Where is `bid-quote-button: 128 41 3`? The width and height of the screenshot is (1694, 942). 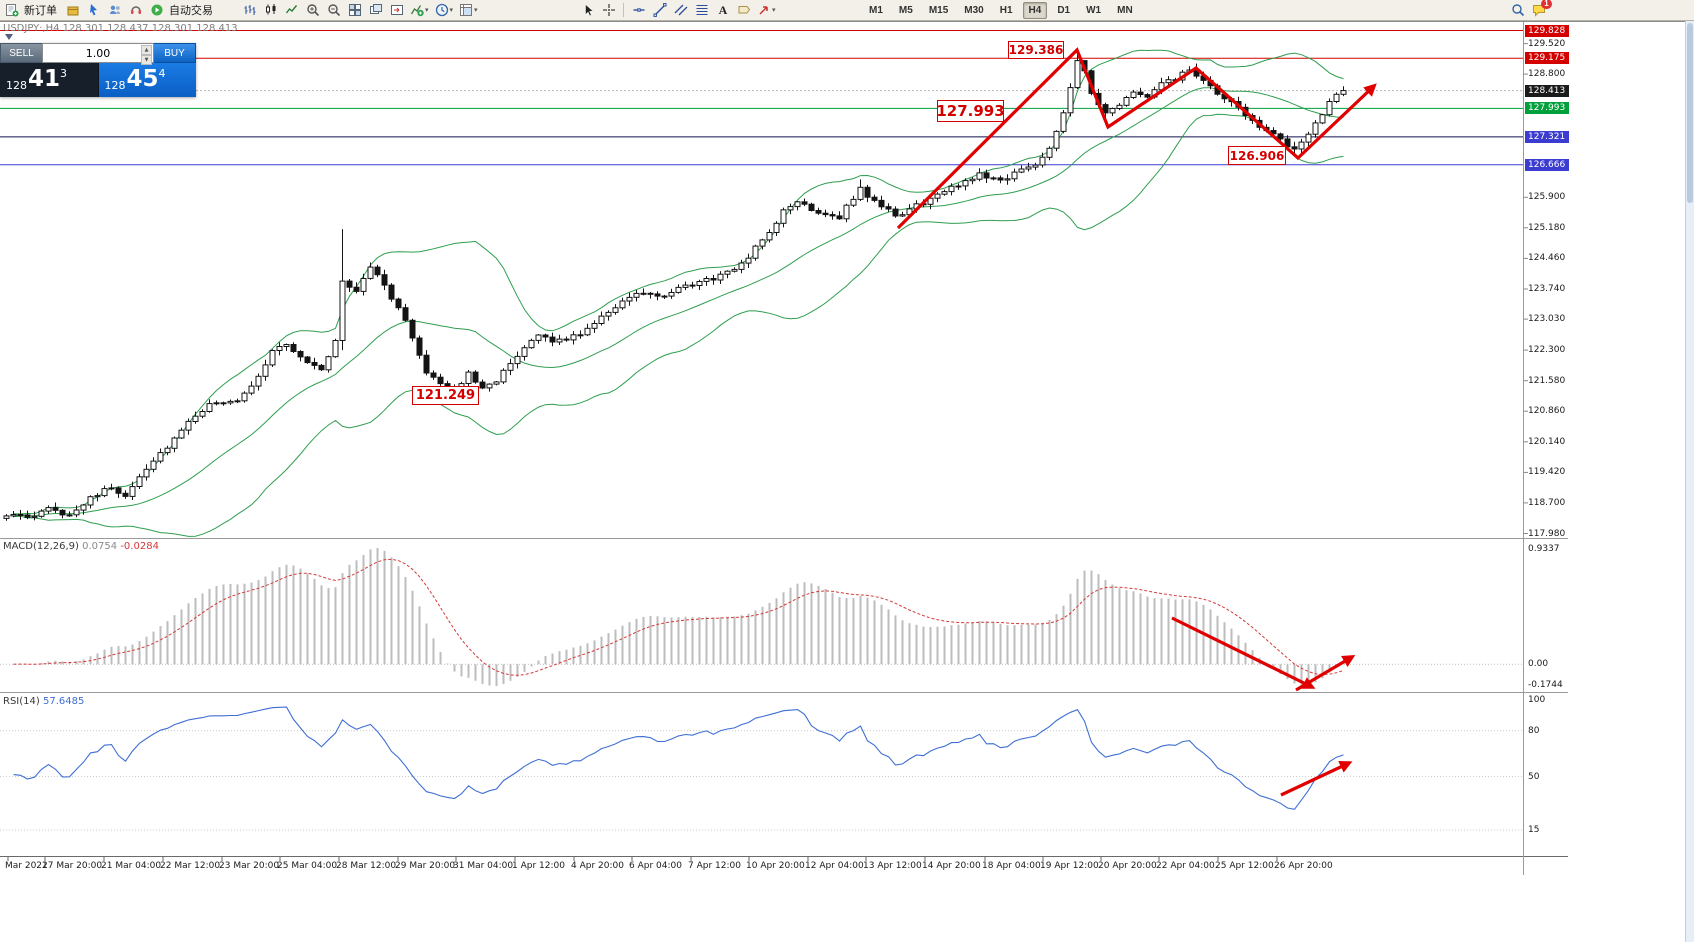
bid-quote-button: 128 41 3 is located at coordinates (49, 80).